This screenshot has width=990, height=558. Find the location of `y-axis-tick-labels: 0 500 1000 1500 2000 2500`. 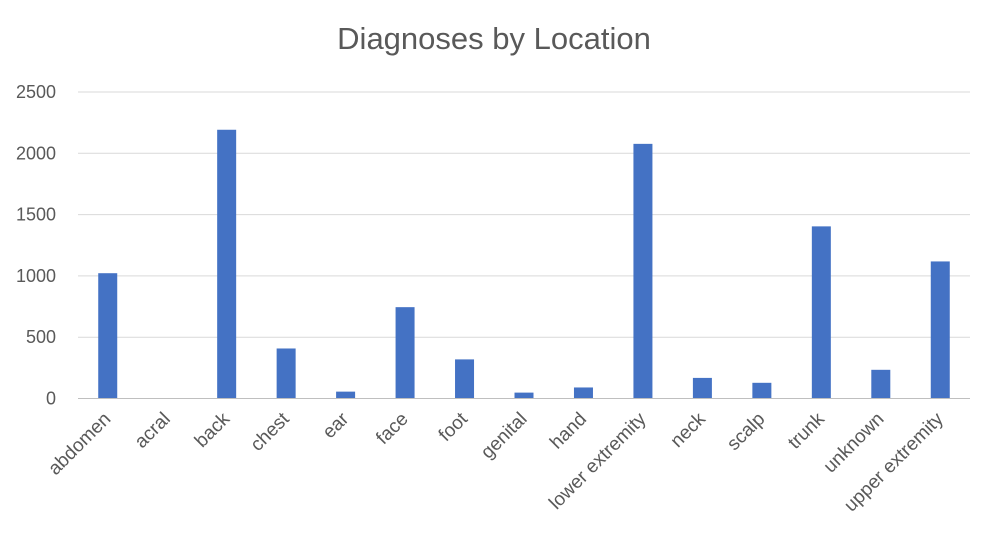

y-axis-tick-labels: 0 500 1000 1500 2000 2500 is located at coordinates (36, 245).